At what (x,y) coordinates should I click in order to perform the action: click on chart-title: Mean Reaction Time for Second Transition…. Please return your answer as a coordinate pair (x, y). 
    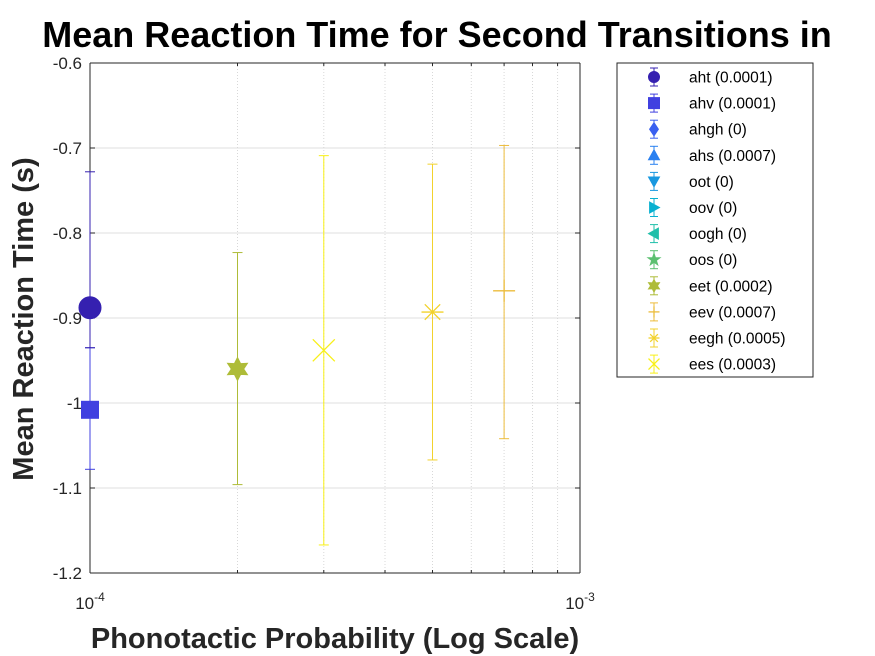
    Looking at the image, I should click on (437, 34).